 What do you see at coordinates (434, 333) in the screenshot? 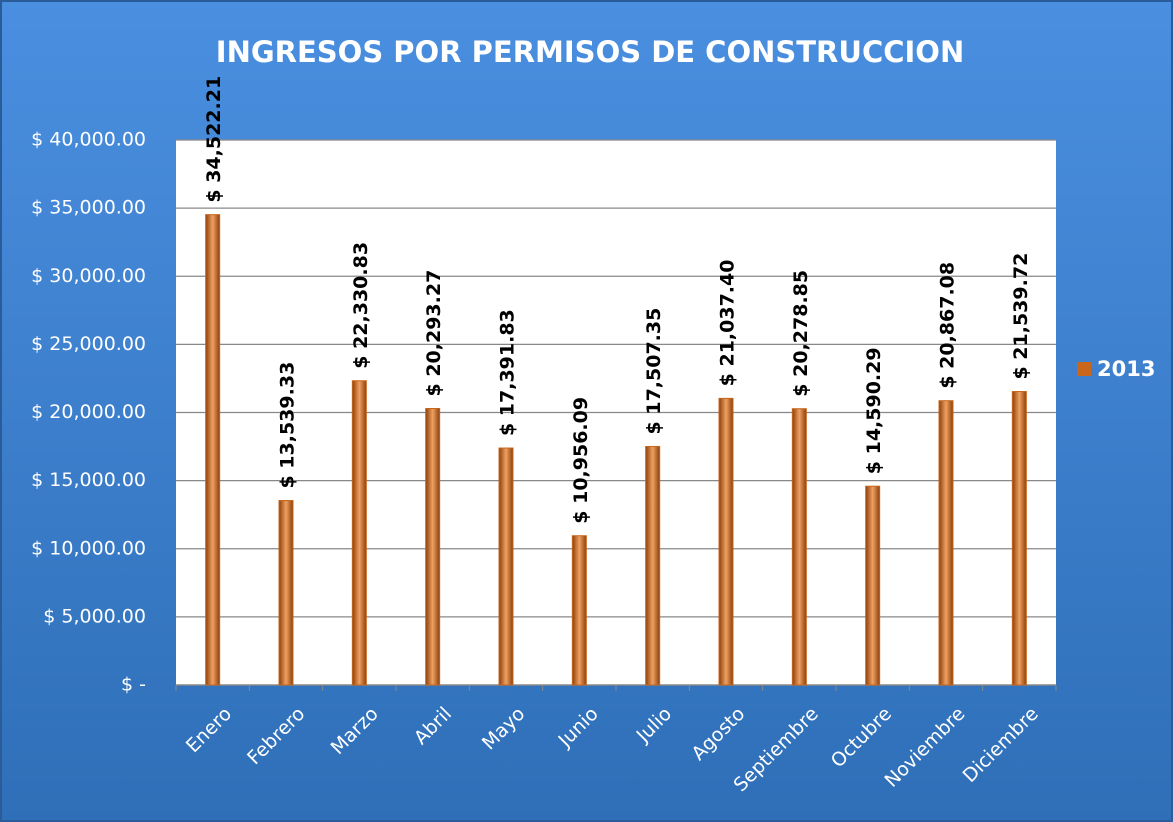
I see `data-label: $ 20,293.27` at bounding box center [434, 333].